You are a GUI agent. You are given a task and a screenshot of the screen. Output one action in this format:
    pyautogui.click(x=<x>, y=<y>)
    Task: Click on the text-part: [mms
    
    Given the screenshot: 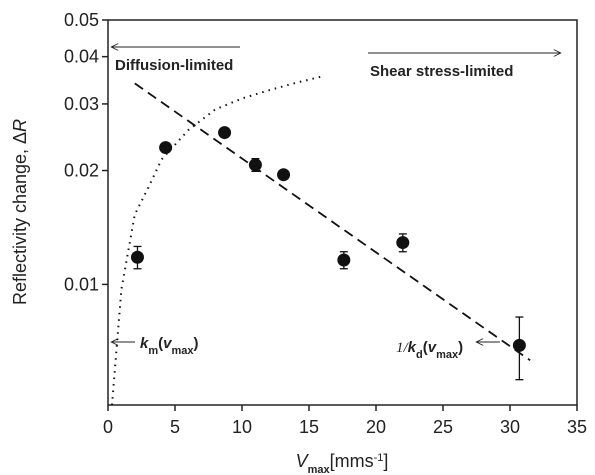 What is the action you would take?
    pyautogui.click(x=352, y=461)
    